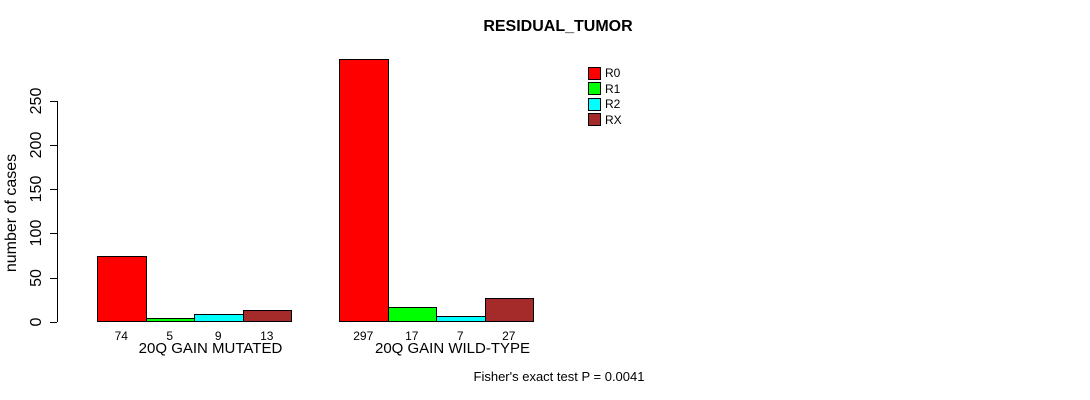  What do you see at coordinates (122, 289) in the screenshot?
I see `bar-r0-group1` at bounding box center [122, 289].